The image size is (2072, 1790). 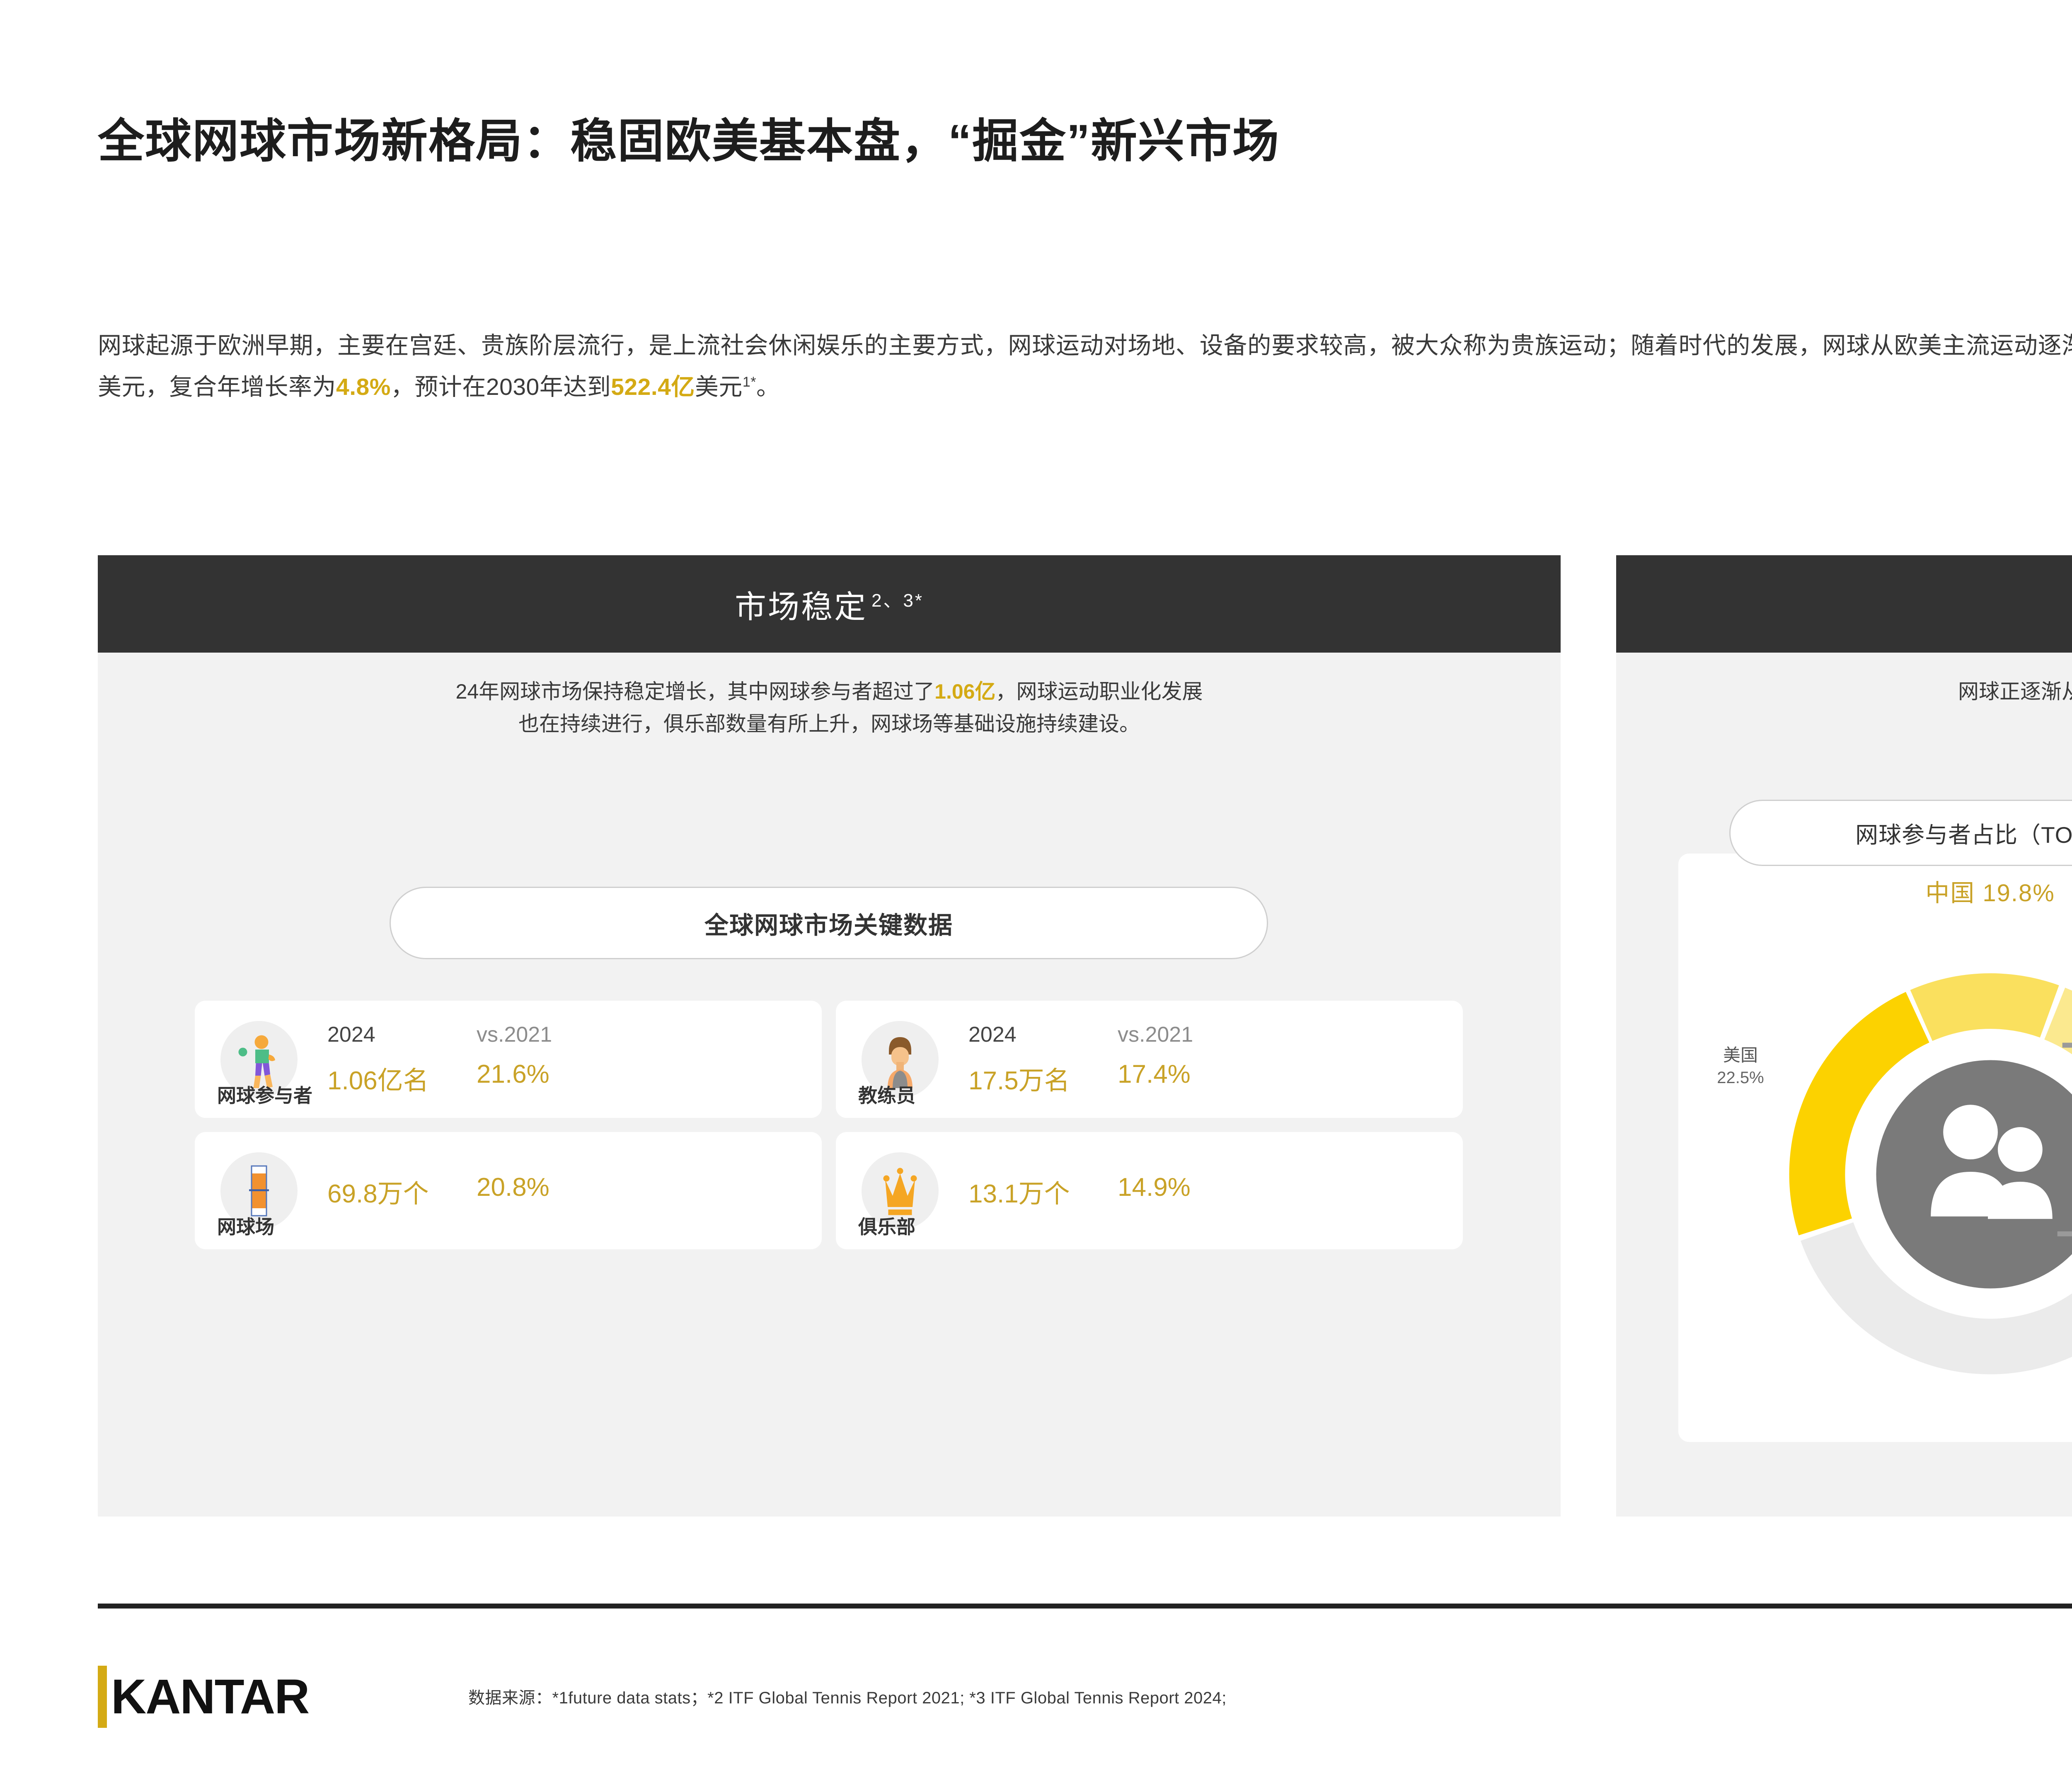 What do you see at coordinates (695, 692) in the screenshot?
I see `desc1-a: 24年网球市场保持稳定增长，其中网球参与者超过了` at bounding box center [695, 692].